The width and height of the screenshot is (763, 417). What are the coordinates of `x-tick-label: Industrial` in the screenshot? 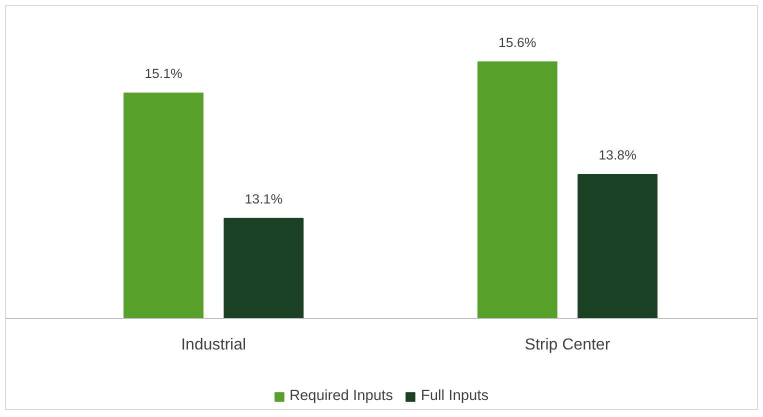 It's located at (213, 345).